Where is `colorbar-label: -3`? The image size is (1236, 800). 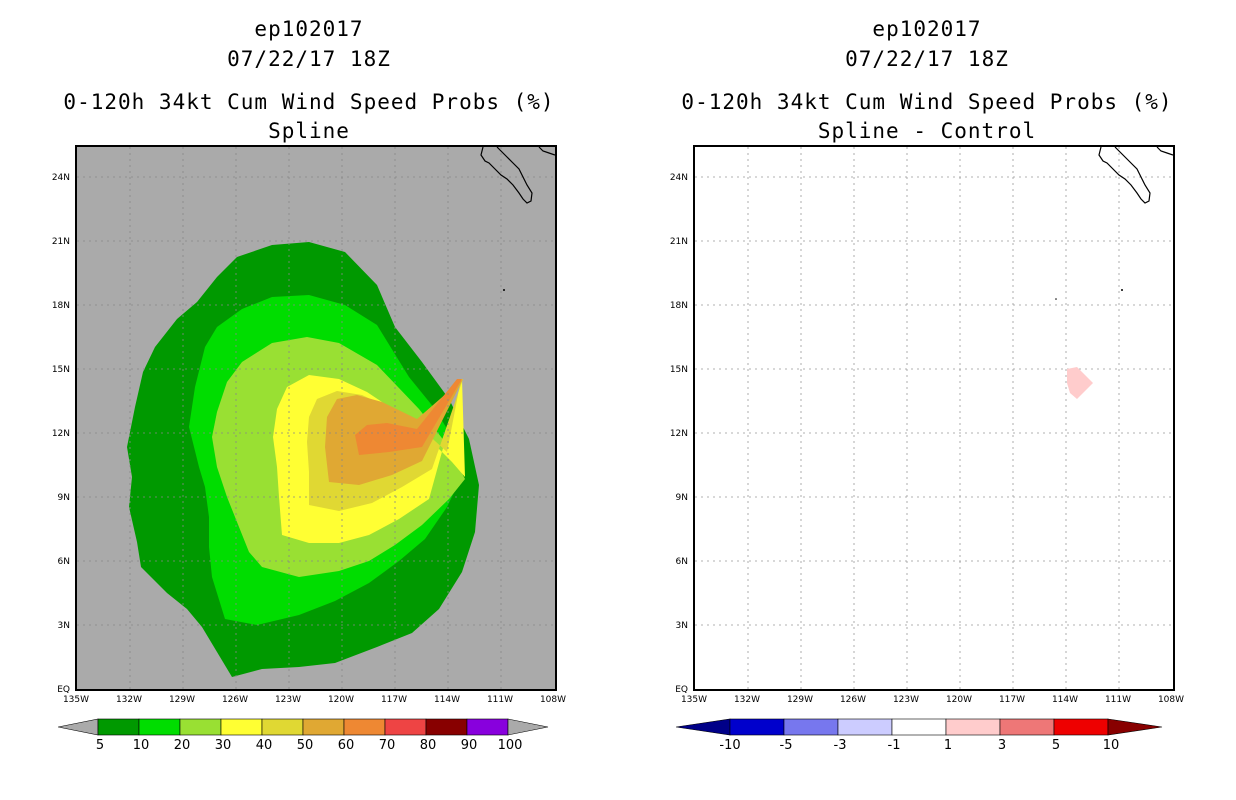
colorbar-label: -3 is located at coordinates (840, 745).